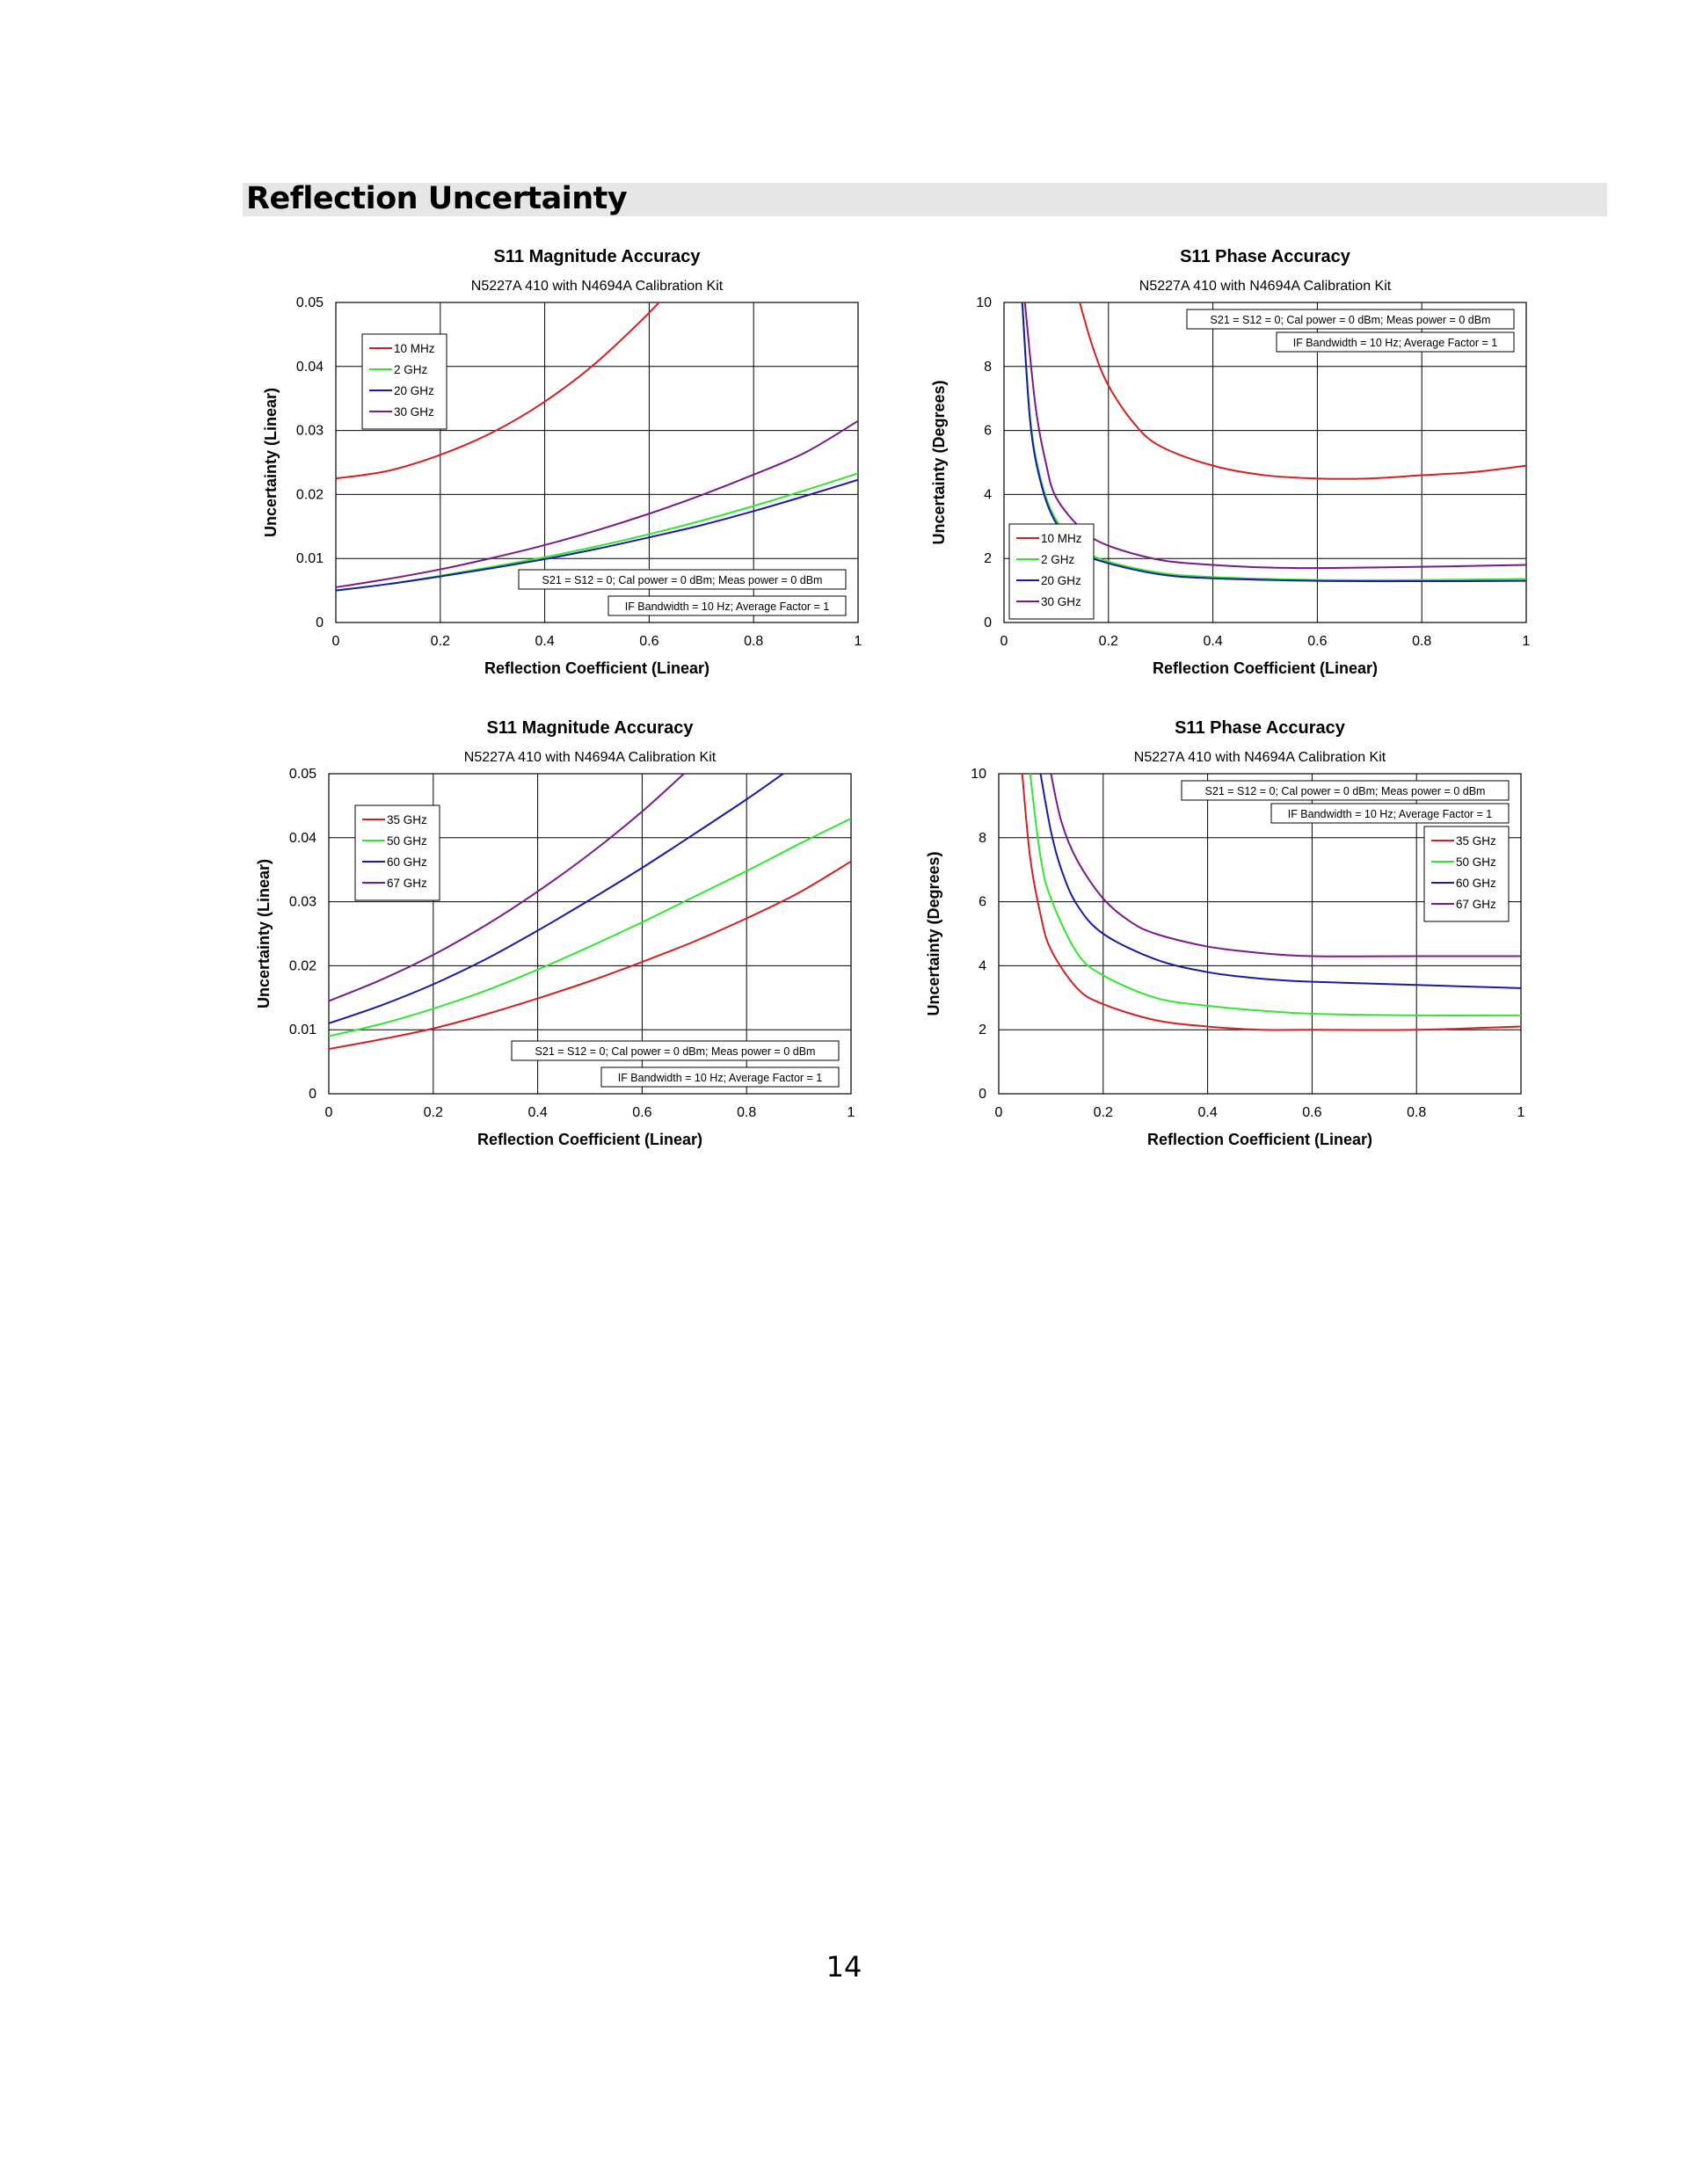  Describe the element at coordinates (982, 965) in the screenshot. I see `y-tick-label: 4` at that location.